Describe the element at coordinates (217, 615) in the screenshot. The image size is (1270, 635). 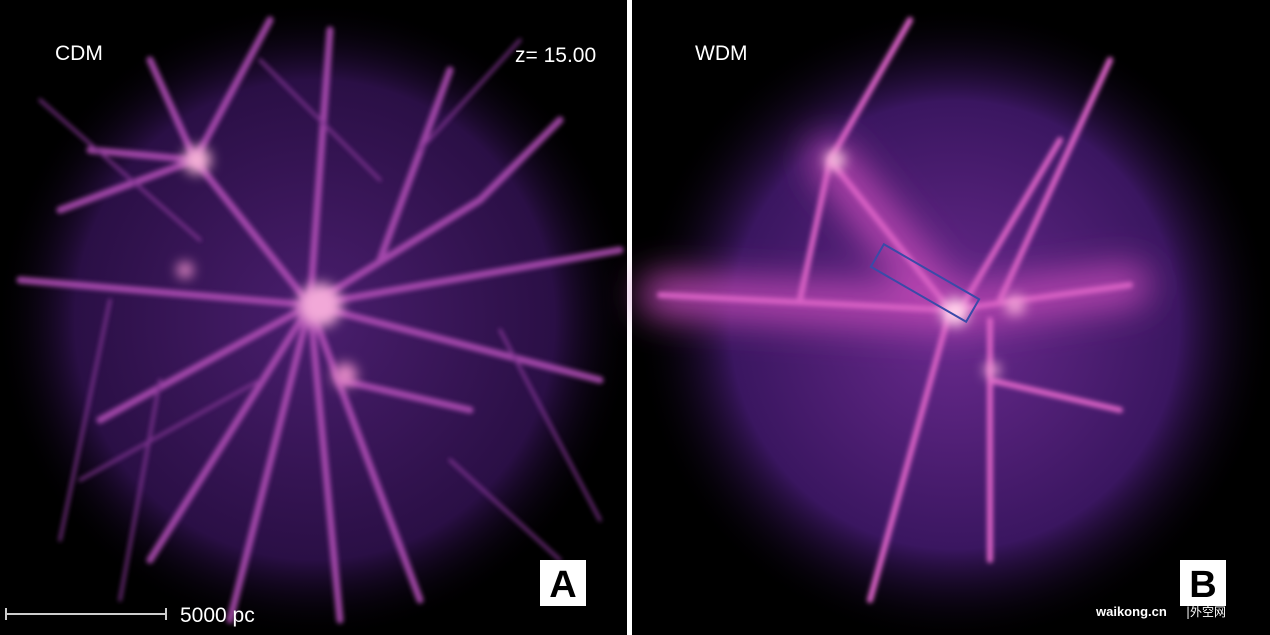
I see `scale-label: 5000 pc` at that location.